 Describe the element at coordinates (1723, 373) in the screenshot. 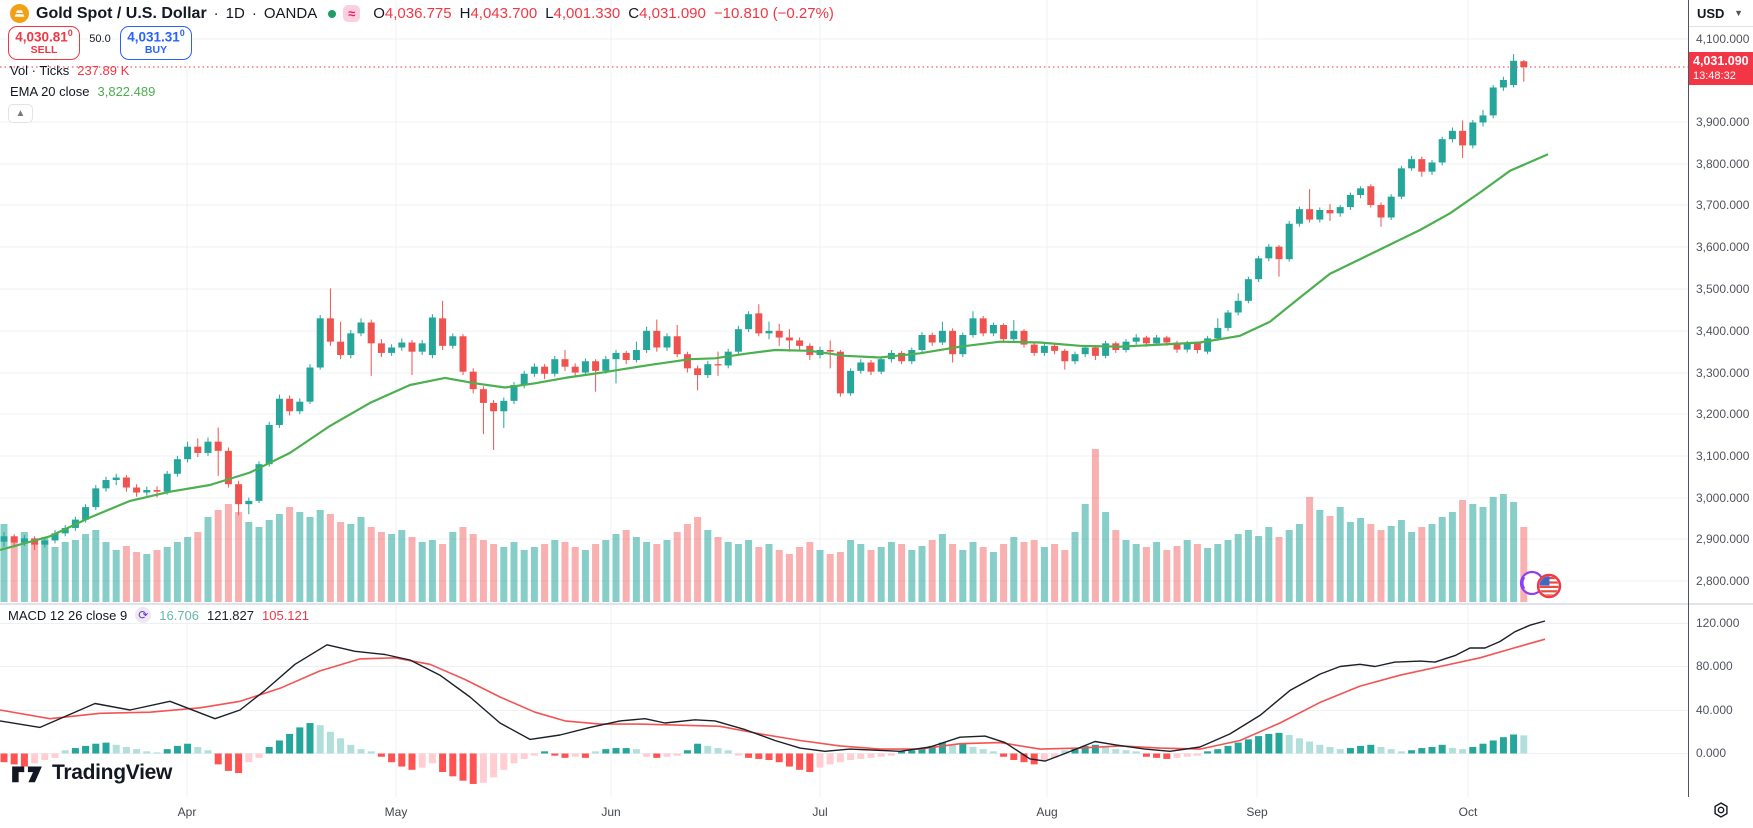

I see `price-axis-label: 3,300.000` at that location.